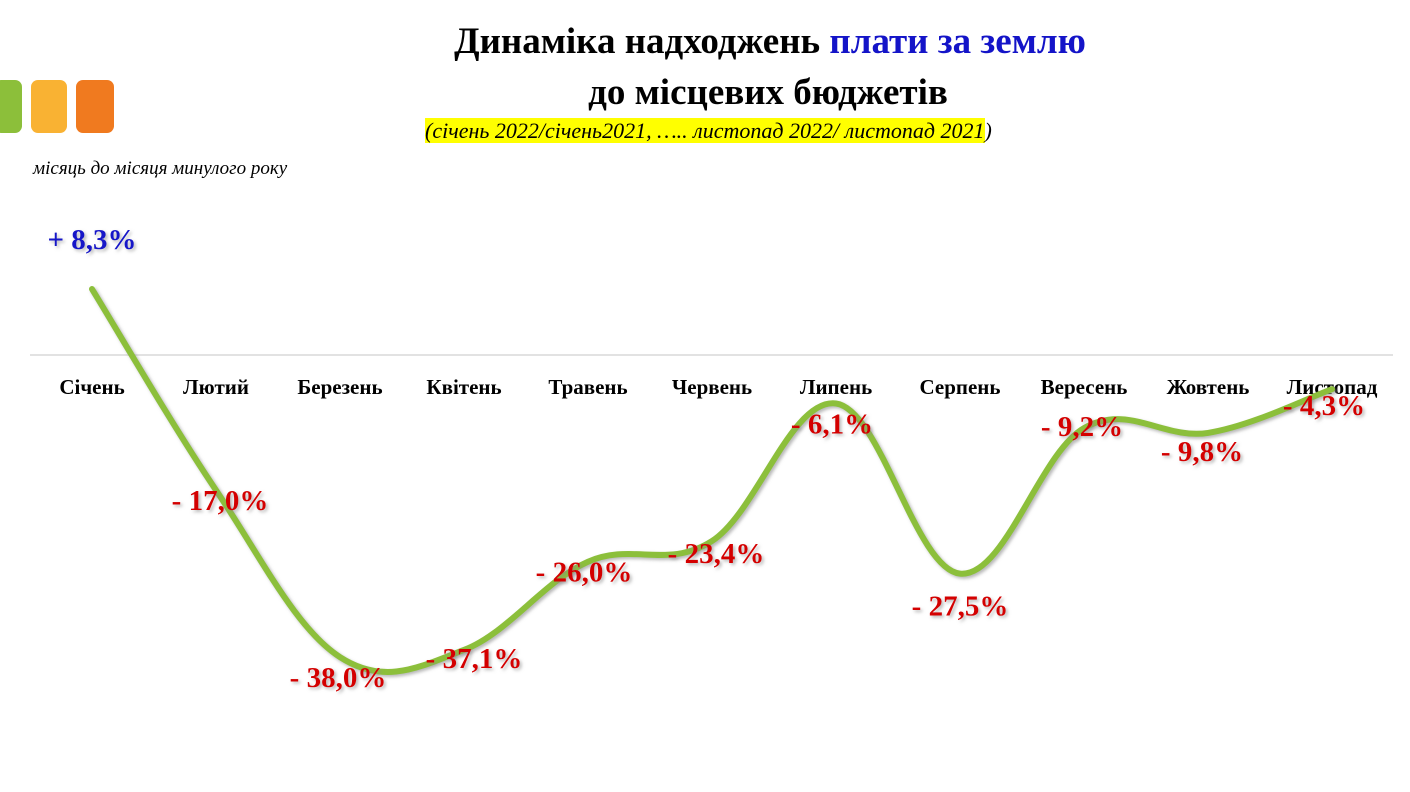  I want to click on title-part2: плати за землю, so click(957, 41).